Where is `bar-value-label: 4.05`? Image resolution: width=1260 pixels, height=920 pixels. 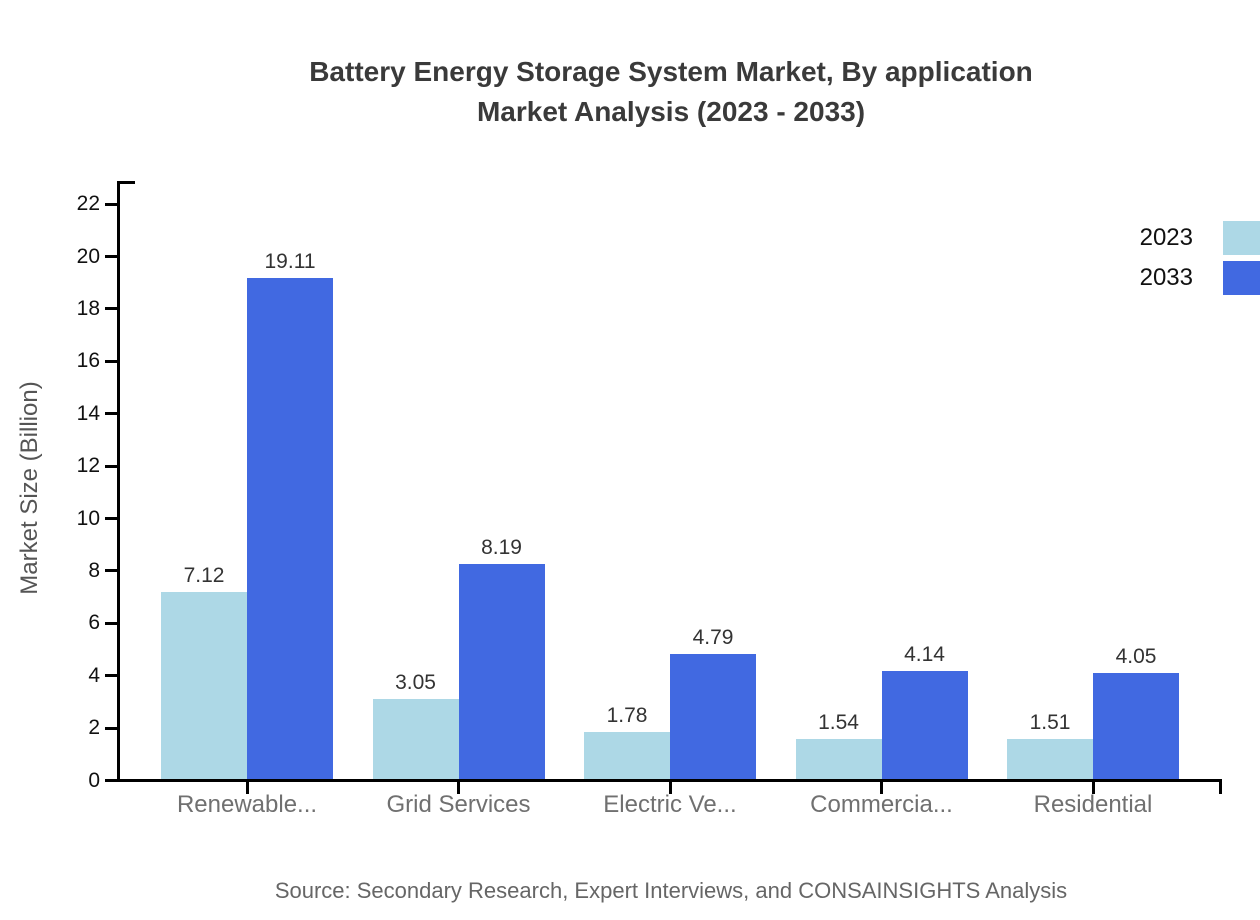 bar-value-label: 4.05 is located at coordinates (1136, 656).